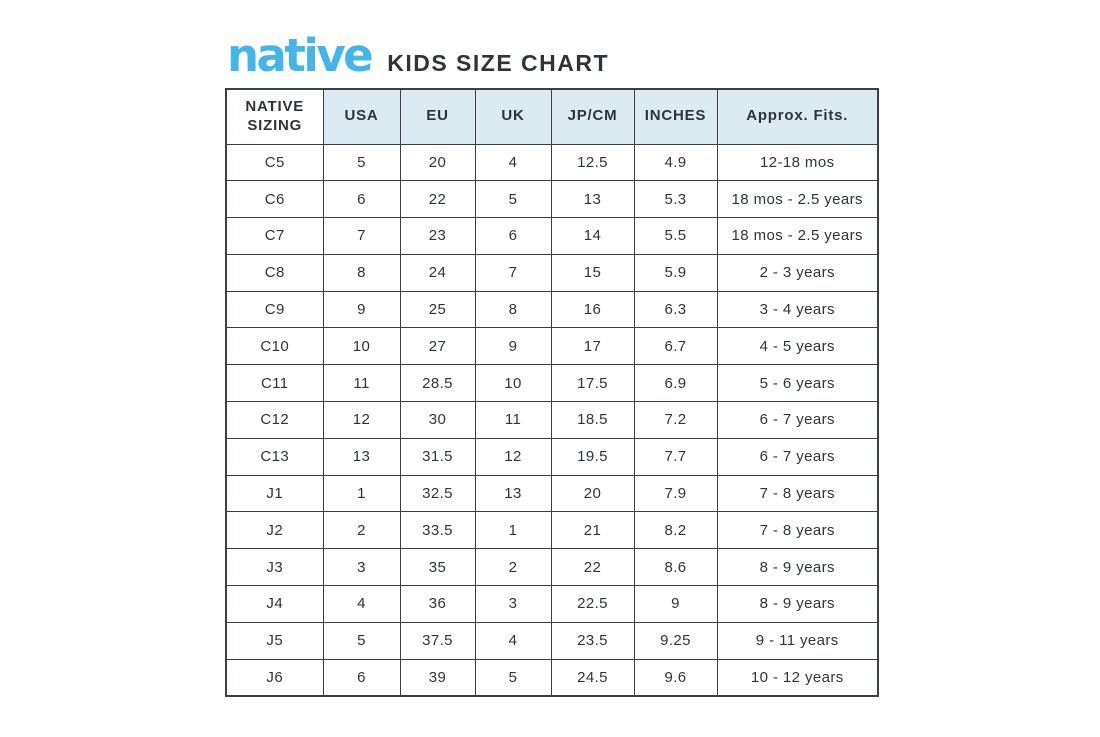 The width and height of the screenshot is (1100, 737). Describe the element at coordinates (361, 236) in the screenshot. I see `table-cell: 7` at that location.